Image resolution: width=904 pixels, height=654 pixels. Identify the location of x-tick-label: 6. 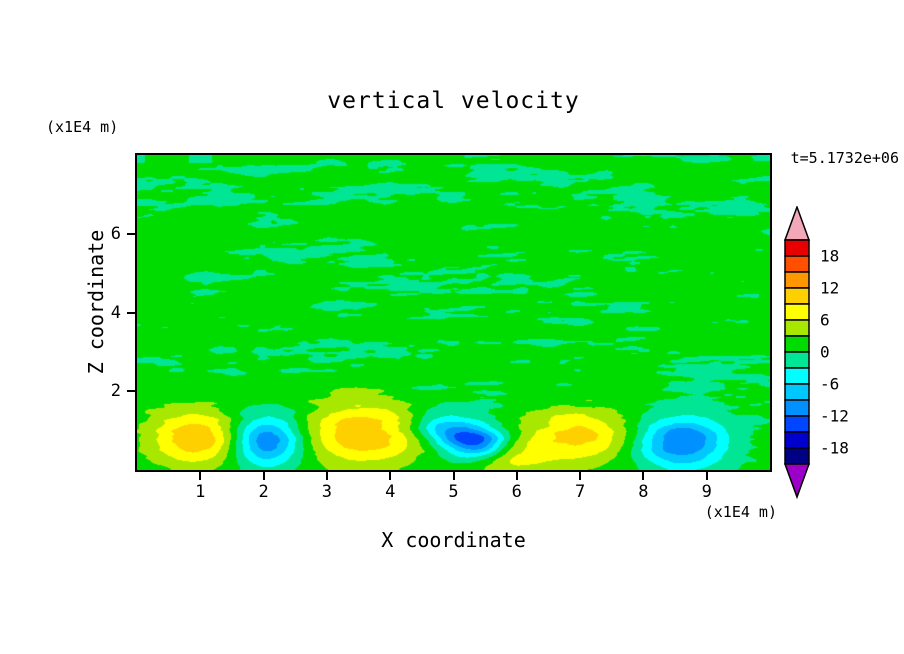
(516, 492).